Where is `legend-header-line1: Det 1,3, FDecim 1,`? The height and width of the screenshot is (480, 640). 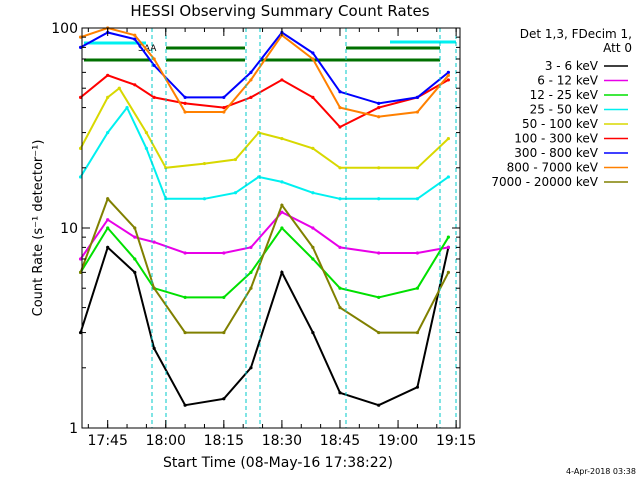
legend-header-line1: Det 1,3, FDecim 1, is located at coordinates (576, 34).